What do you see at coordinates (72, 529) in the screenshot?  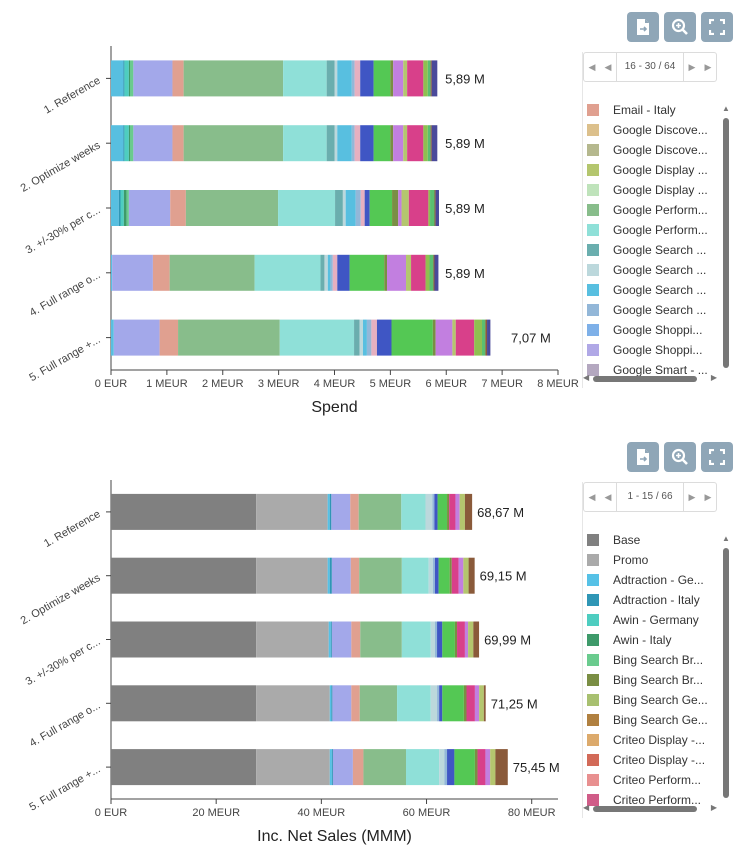 I see `y-tick-label: 1. Reference` at bounding box center [72, 529].